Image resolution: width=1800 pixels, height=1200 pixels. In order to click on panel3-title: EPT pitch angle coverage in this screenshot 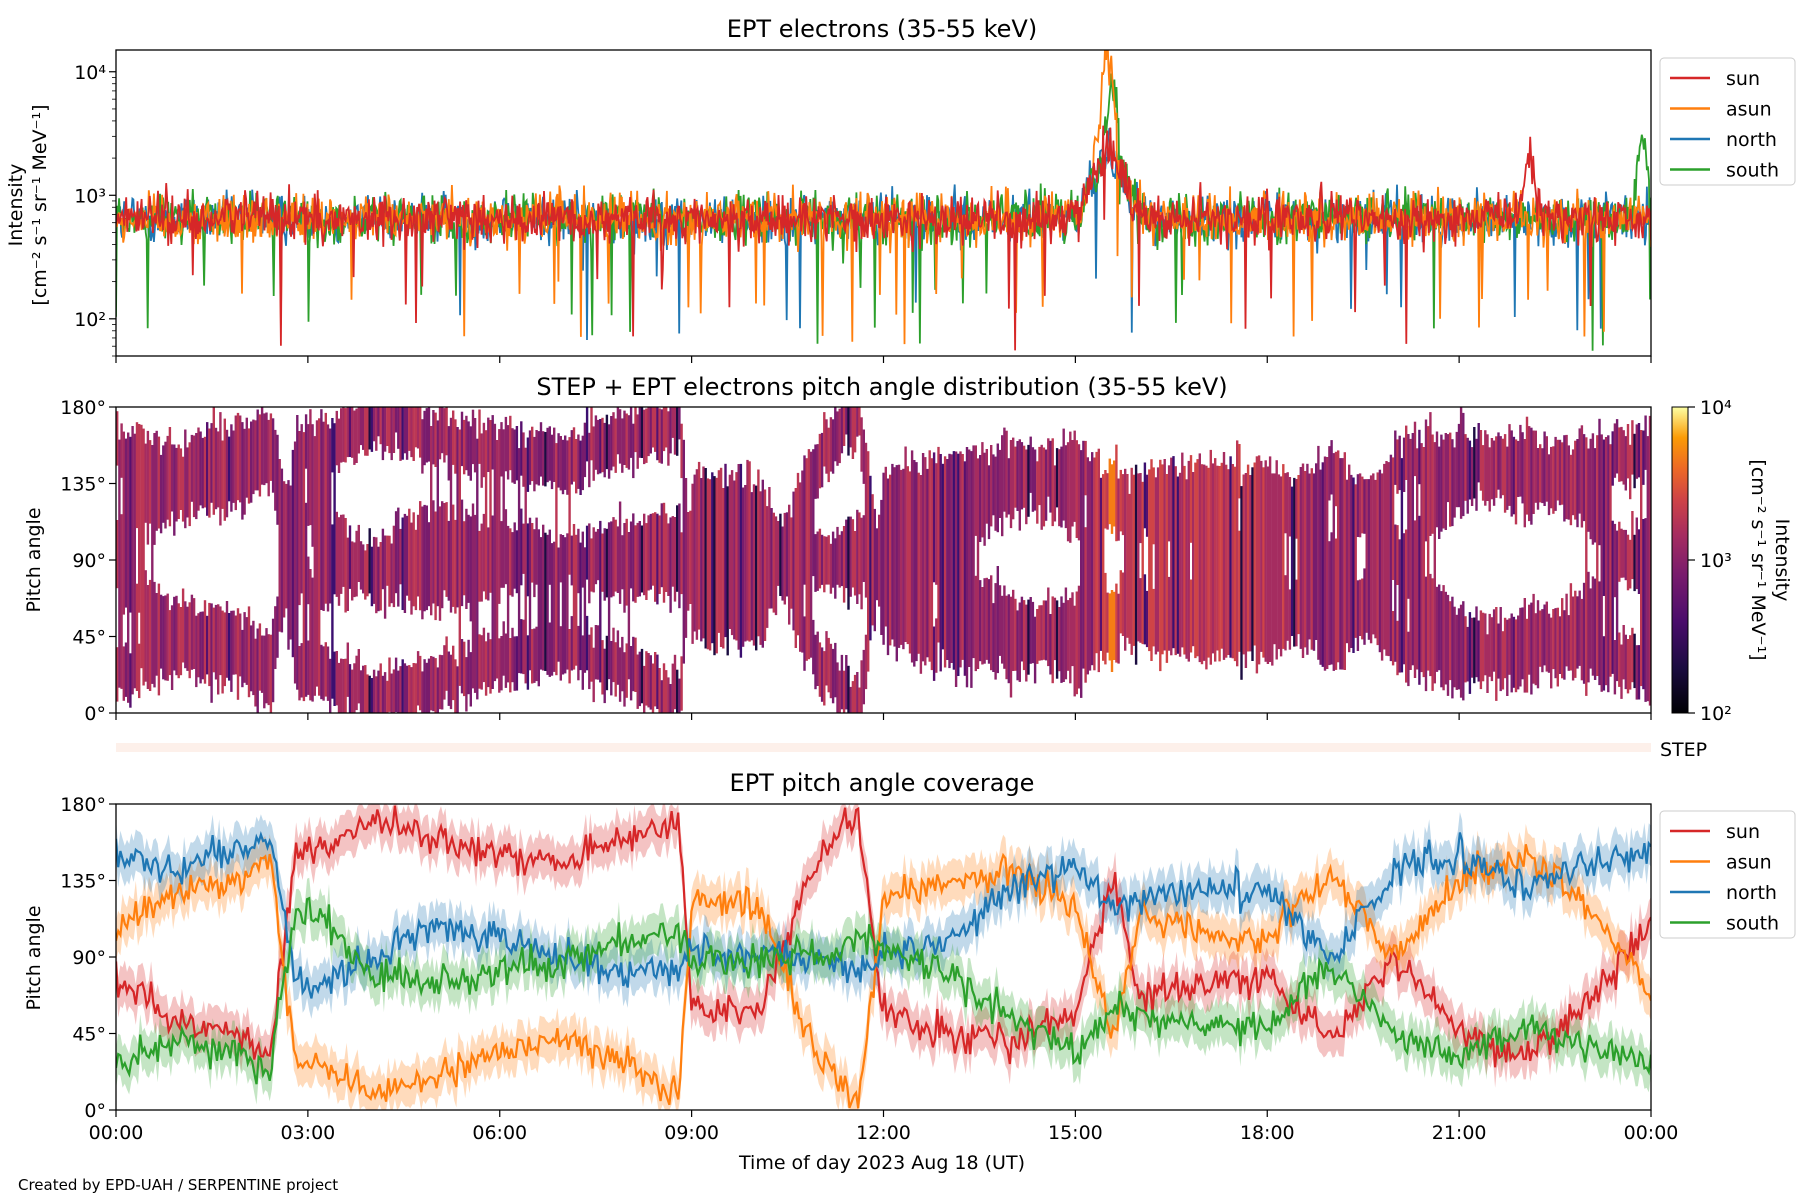, I will do `click(882, 783)`.